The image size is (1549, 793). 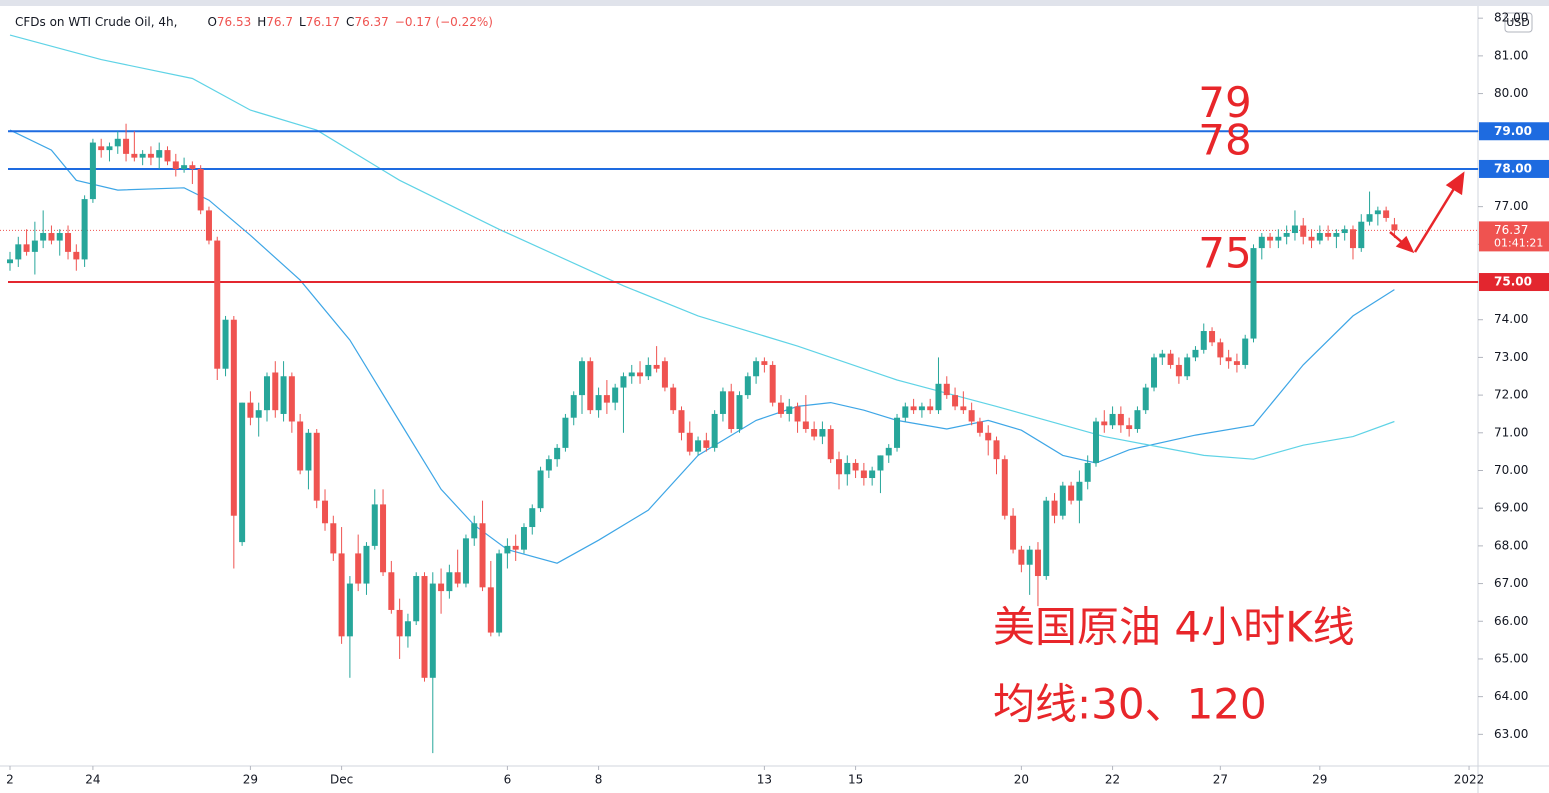 I want to click on currency-box, so click(x=1518, y=22).